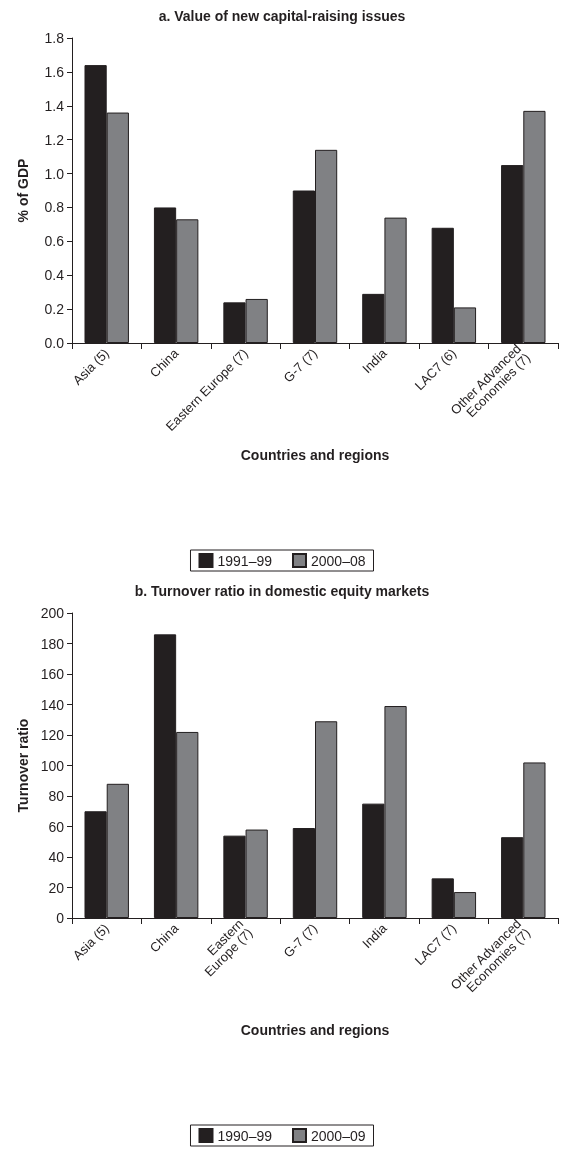 Image resolution: width=564 pixels, height=1150 pixels. Describe the element at coordinates (56, 857) in the screenshot. I see `y-tick-label: 40` at that location.